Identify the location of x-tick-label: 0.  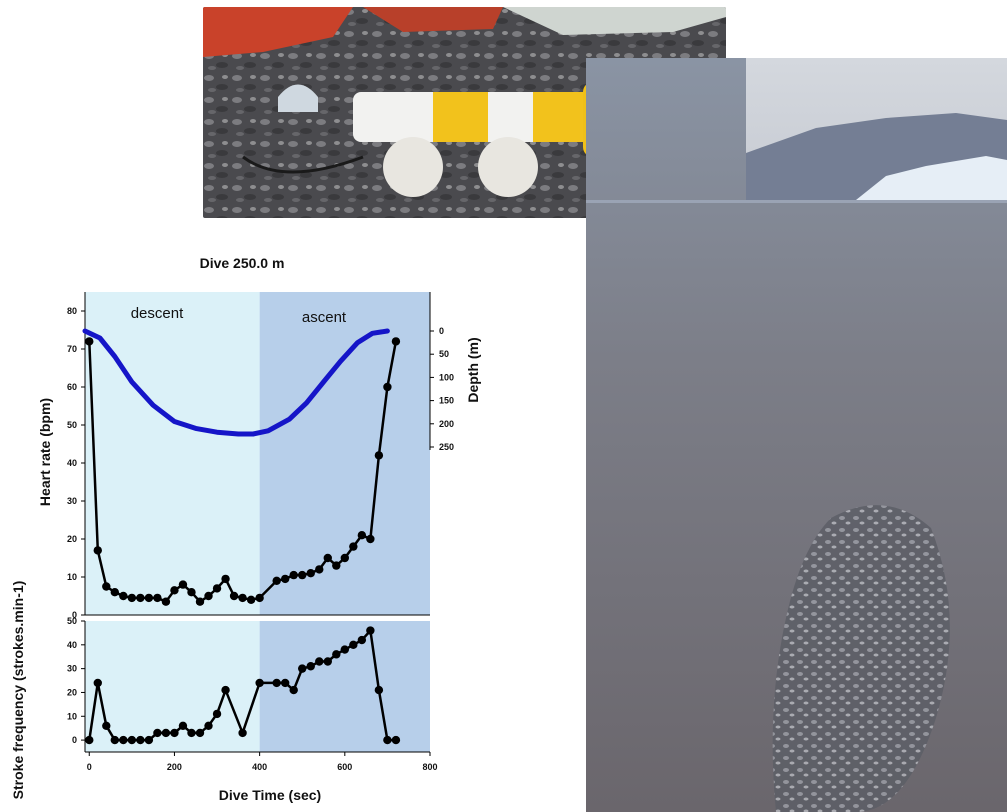
(89, 767).